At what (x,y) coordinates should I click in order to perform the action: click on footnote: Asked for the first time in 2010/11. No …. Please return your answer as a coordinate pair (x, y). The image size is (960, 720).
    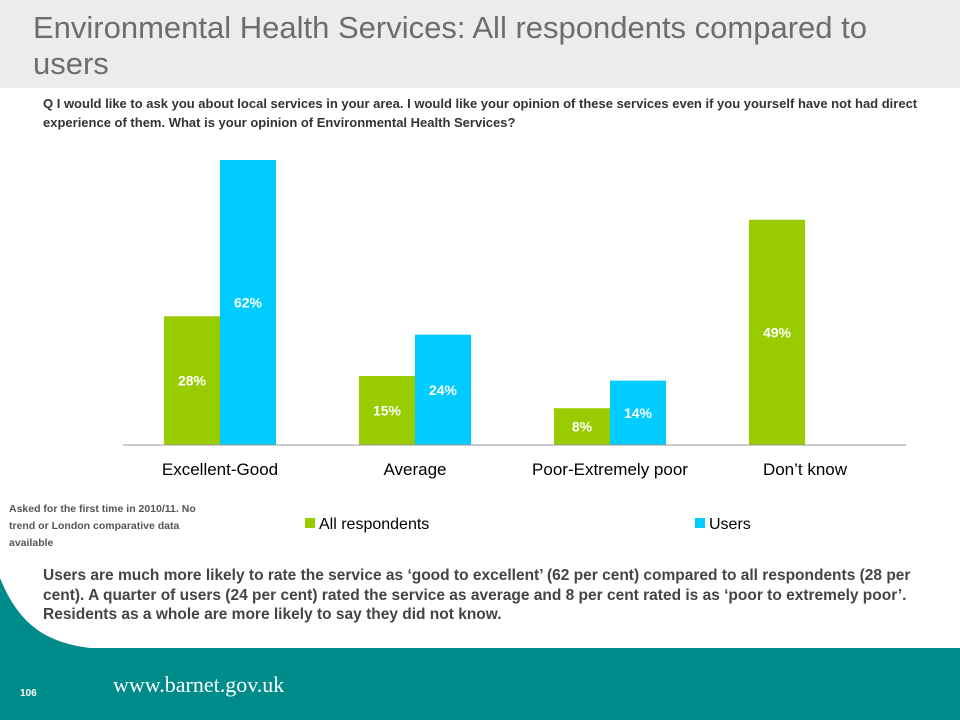
    Looking at the image, I should click on (102, 526).